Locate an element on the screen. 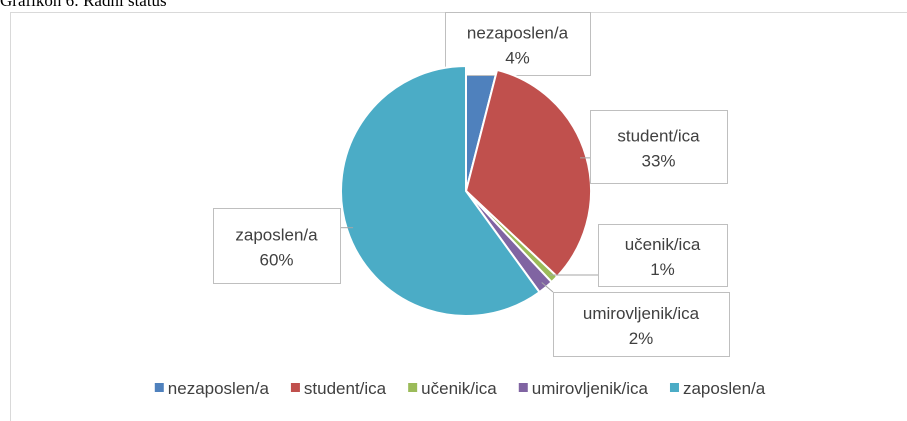  legend-label: student/ica is located at coordinates (345, 388).